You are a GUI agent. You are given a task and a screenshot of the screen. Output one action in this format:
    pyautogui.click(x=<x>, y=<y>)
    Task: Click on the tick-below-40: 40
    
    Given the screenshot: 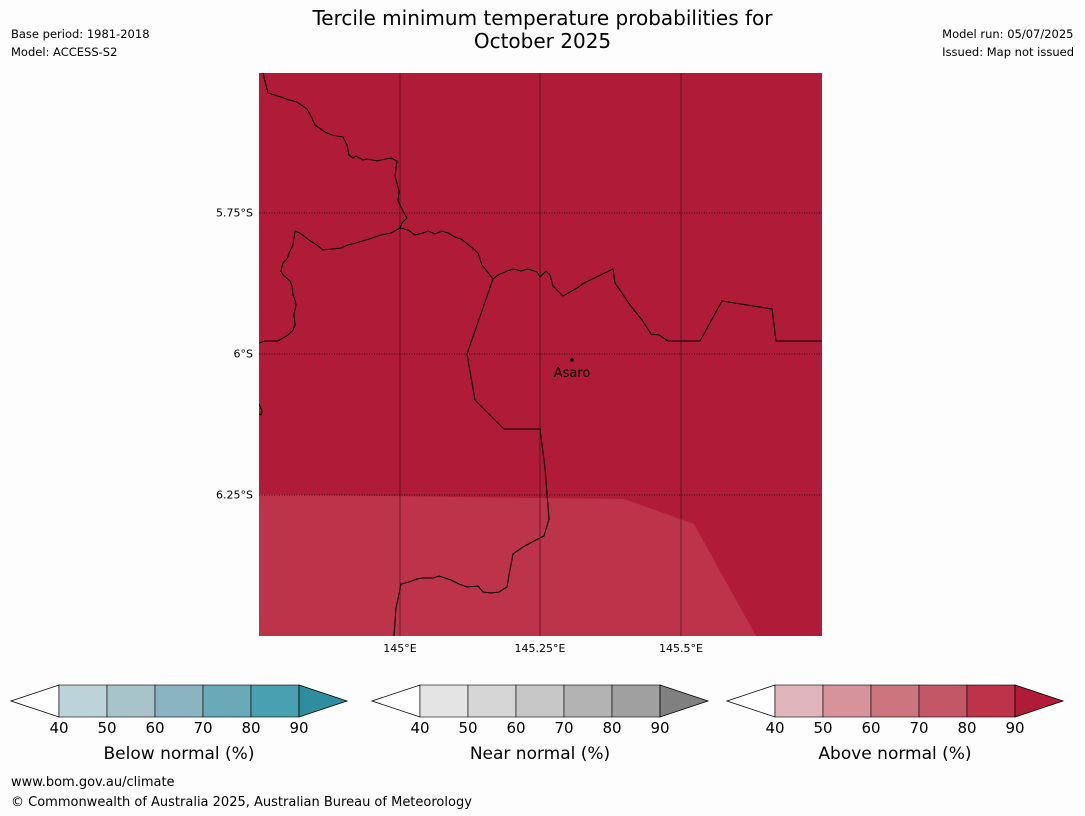 What is the action you would take?
    pyautogui.click(x=59, y=728)
    